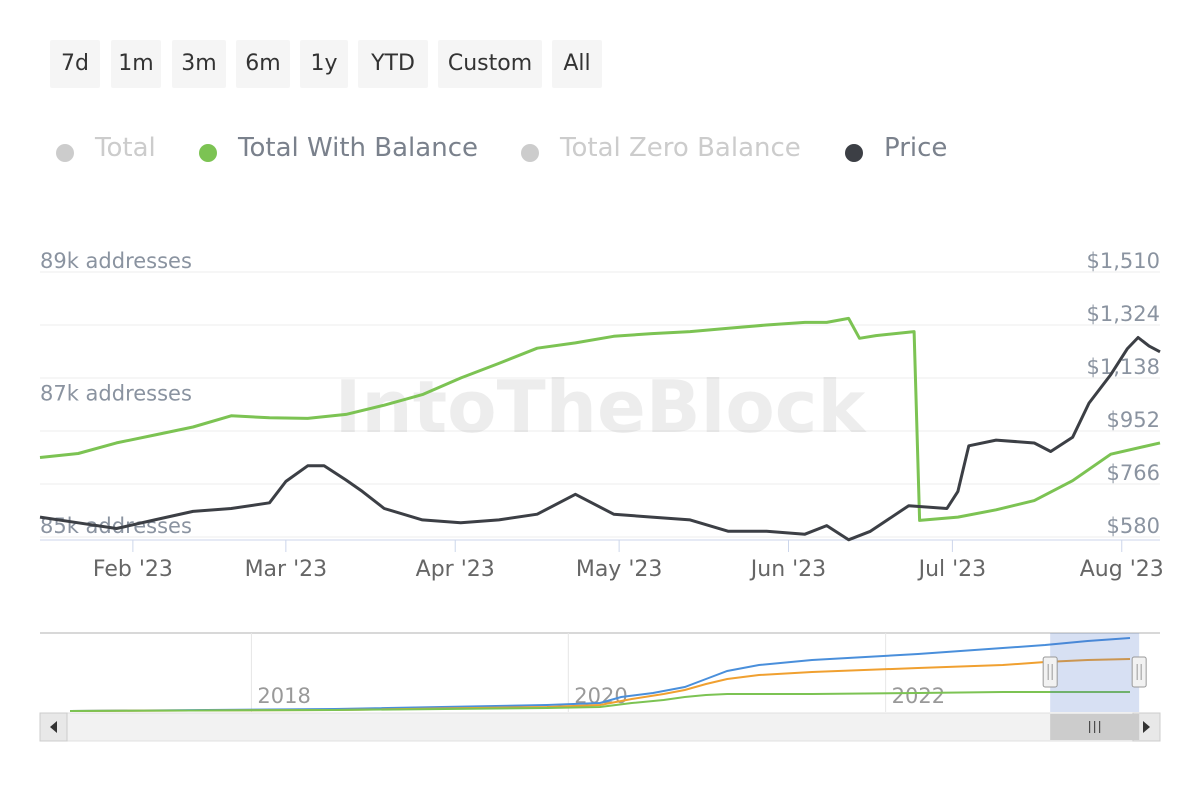  I want to click on x-tick-label: Feb '23, so click(133, 569).